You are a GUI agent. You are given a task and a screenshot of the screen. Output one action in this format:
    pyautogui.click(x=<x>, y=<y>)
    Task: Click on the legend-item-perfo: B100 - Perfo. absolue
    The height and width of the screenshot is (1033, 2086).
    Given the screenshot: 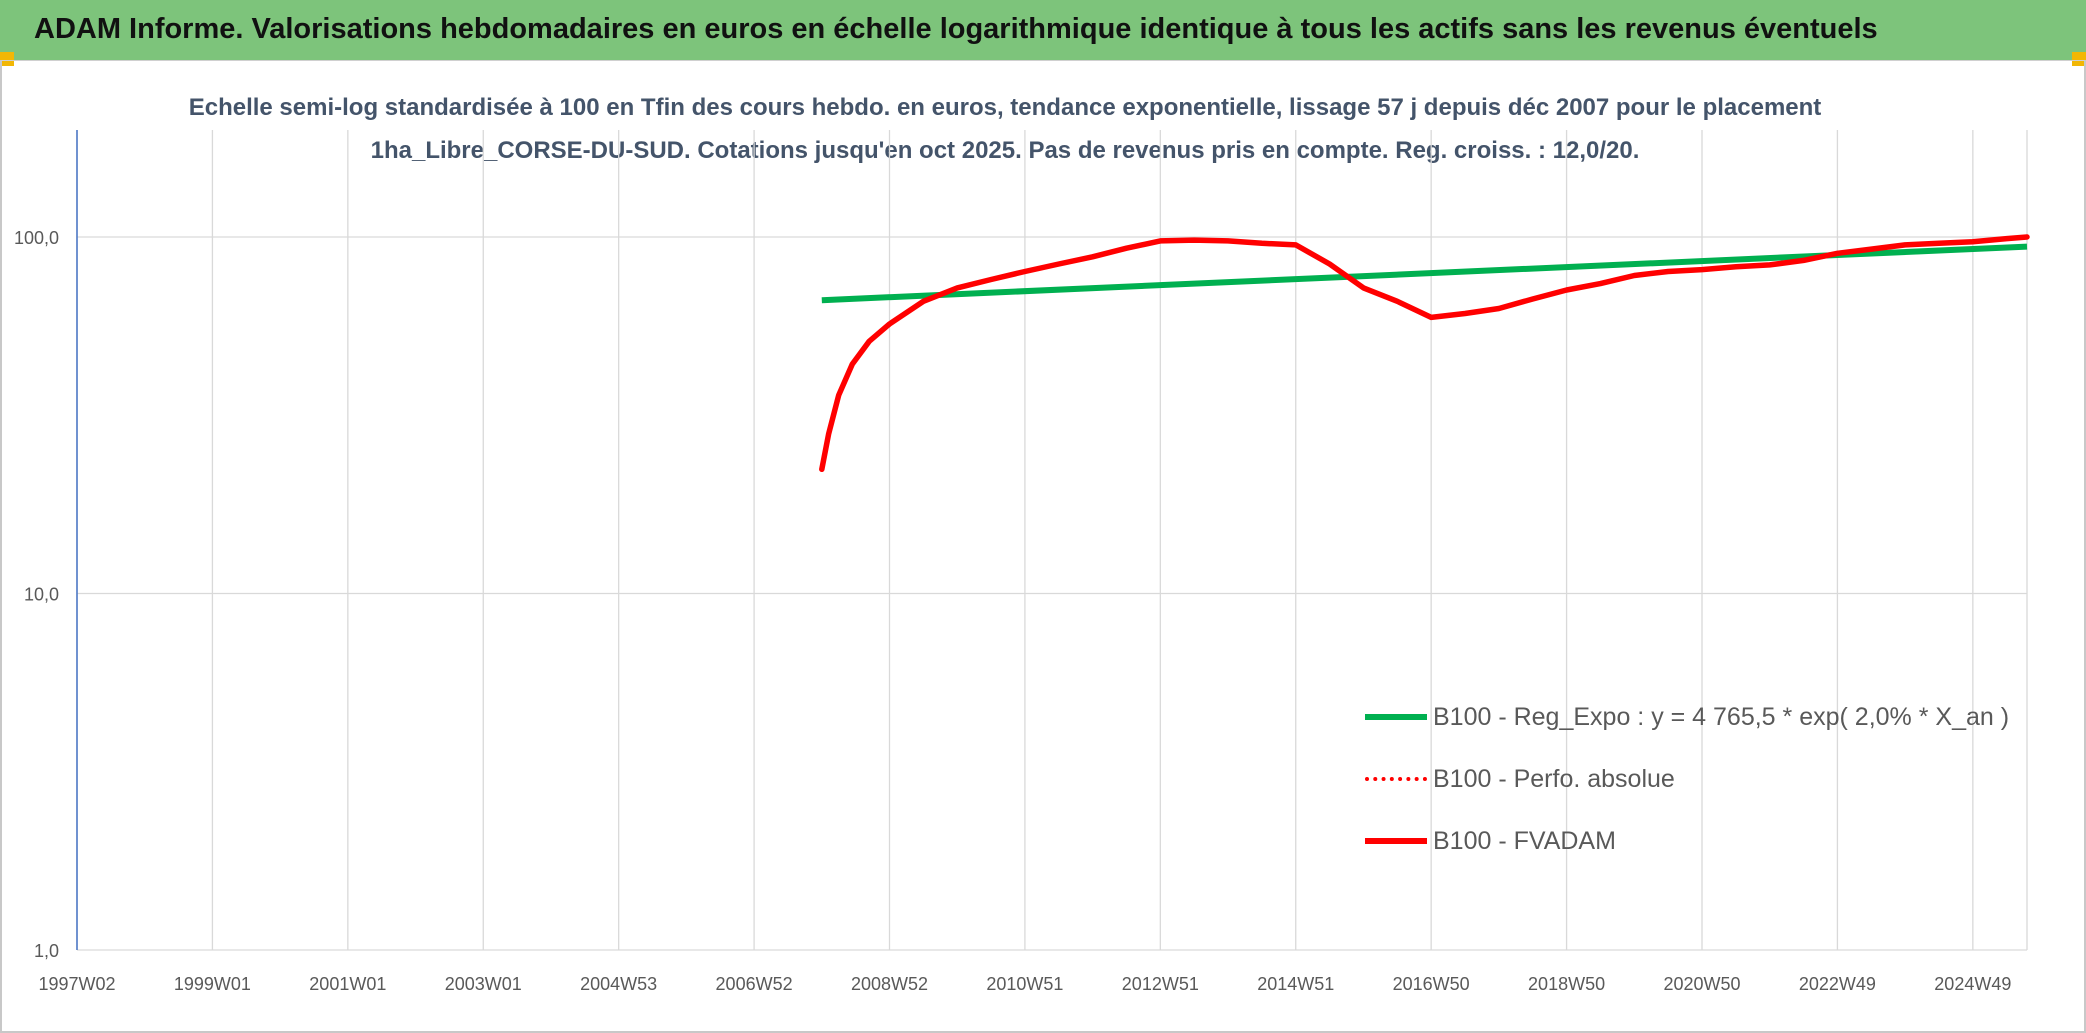 What is the action you would take?
    pyautogui.click(x=1690, y=779)
    